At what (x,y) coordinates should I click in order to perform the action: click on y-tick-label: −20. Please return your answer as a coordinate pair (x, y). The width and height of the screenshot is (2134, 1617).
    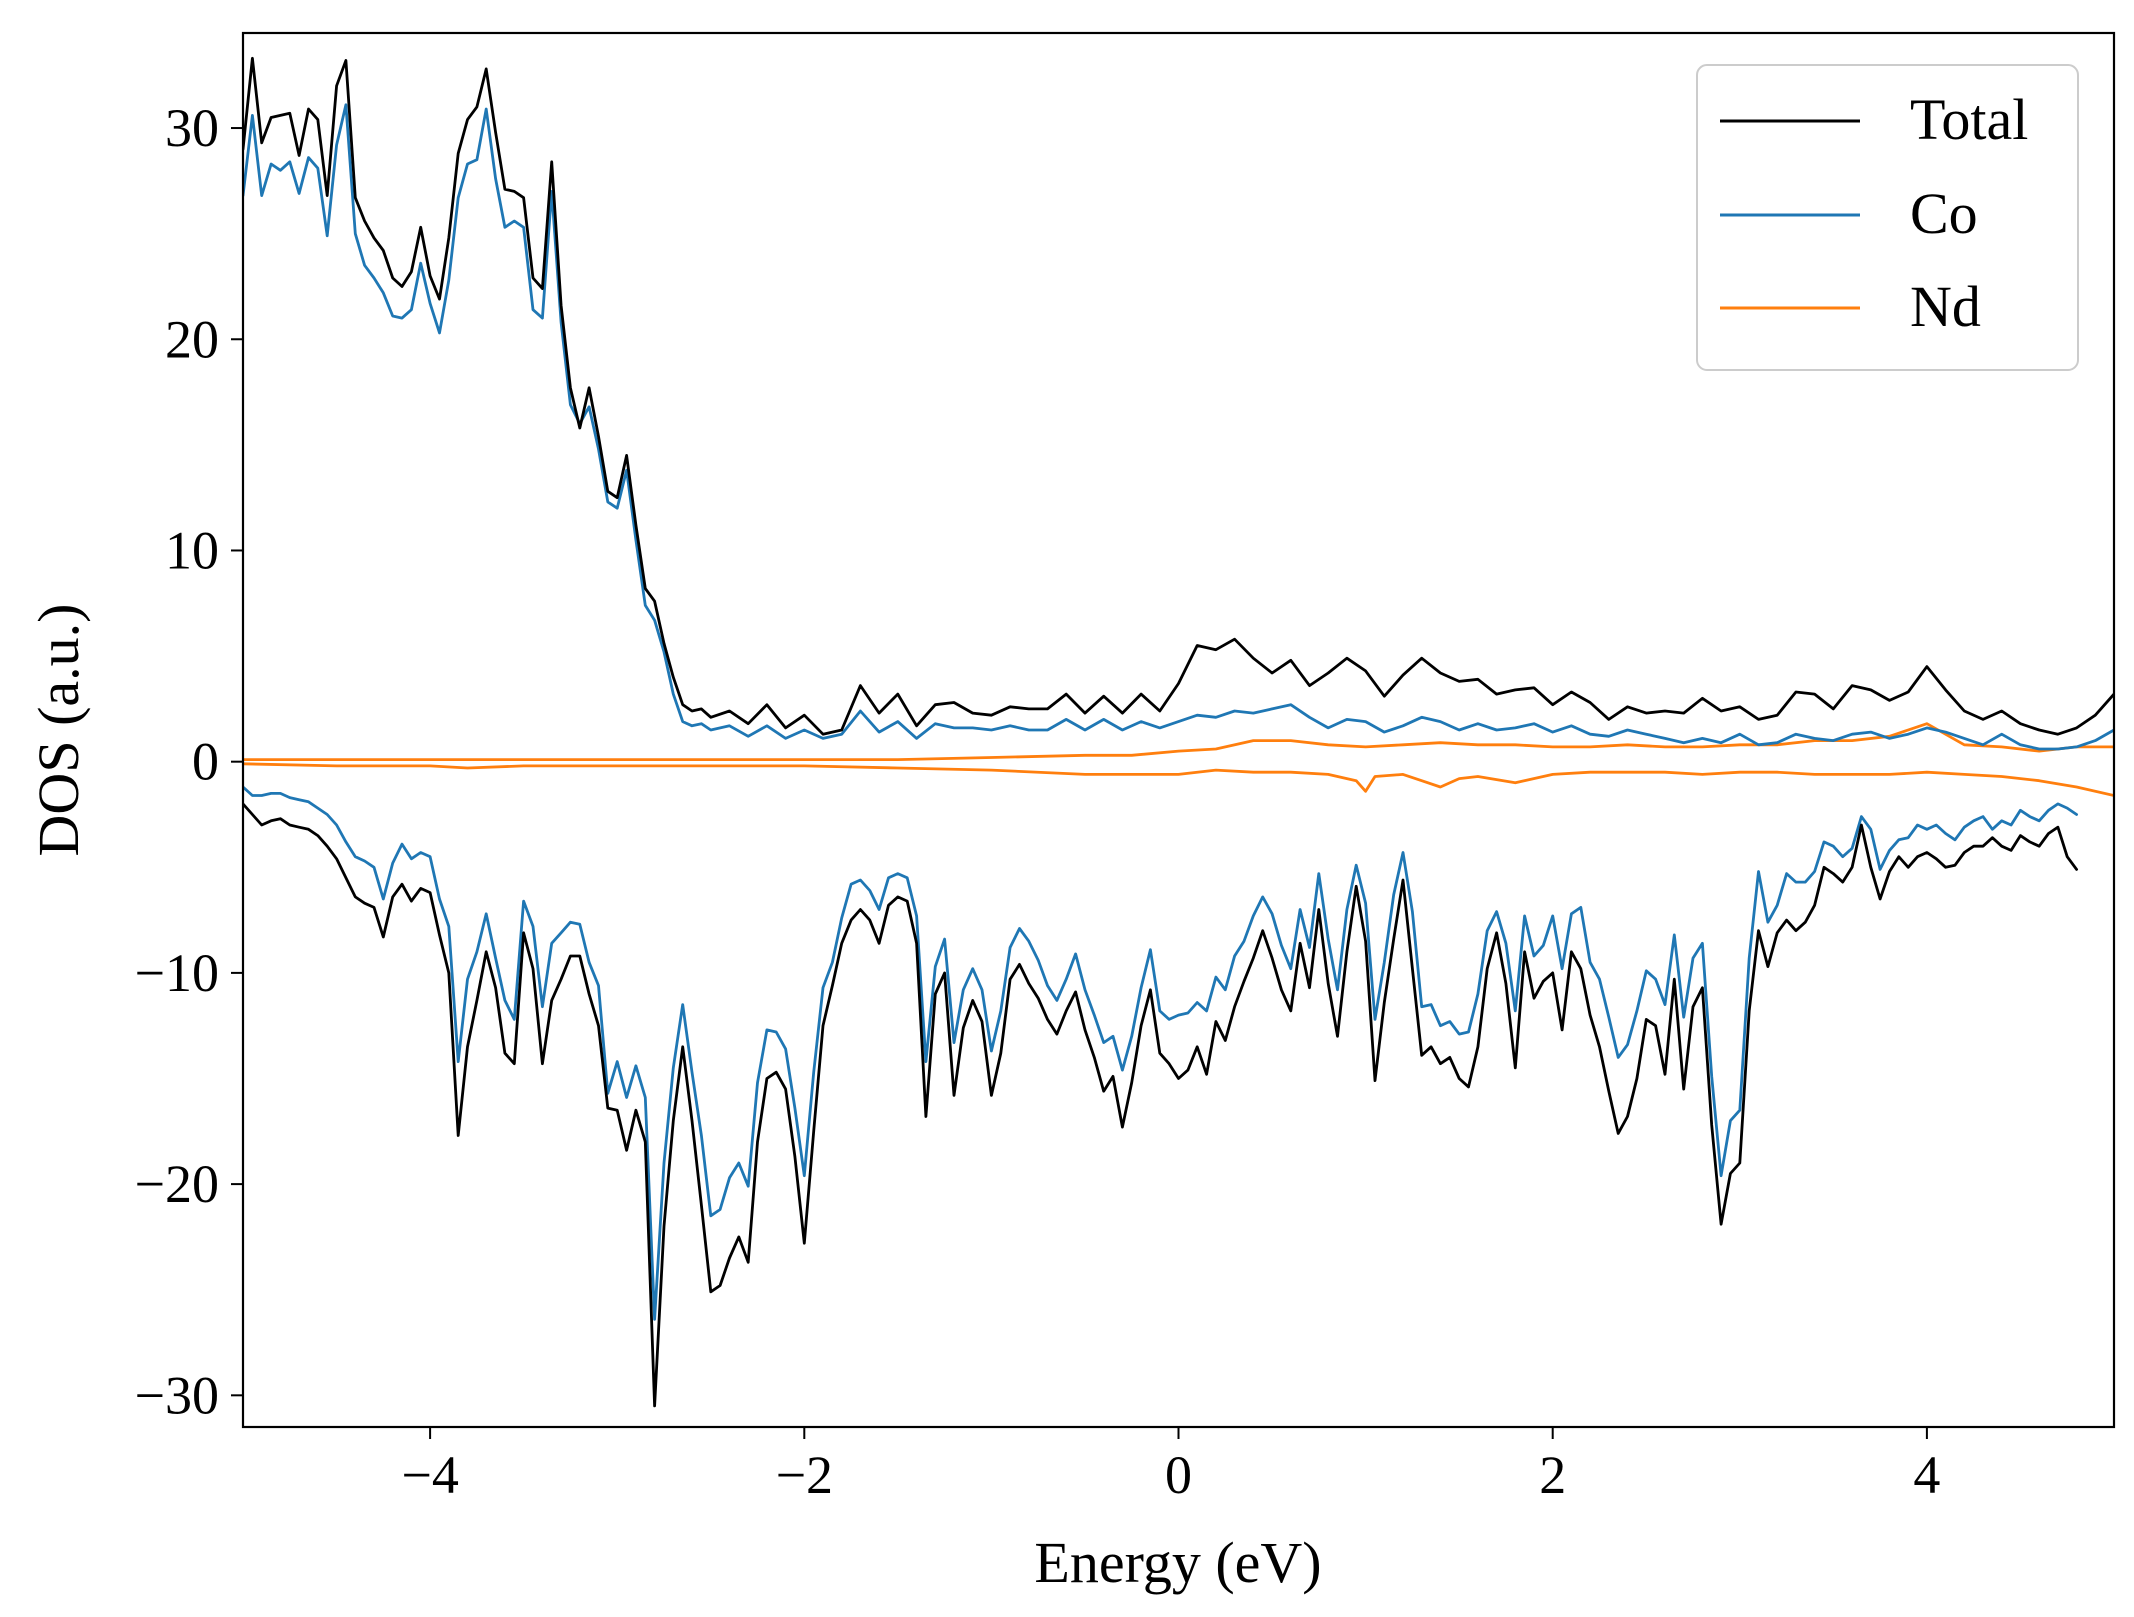
    Looking at the image, I should click on (177, 1184).